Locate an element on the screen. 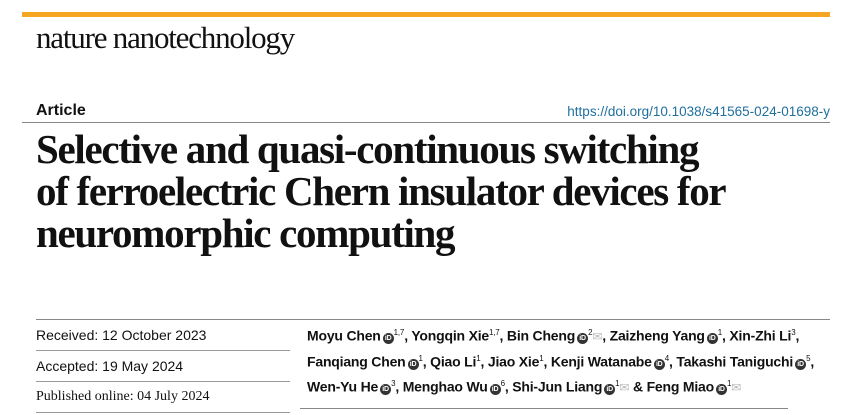 The width and height of the screenshot is (868, 415). author-name: Takashi Taniguchi is located at coordinates (735, 361).